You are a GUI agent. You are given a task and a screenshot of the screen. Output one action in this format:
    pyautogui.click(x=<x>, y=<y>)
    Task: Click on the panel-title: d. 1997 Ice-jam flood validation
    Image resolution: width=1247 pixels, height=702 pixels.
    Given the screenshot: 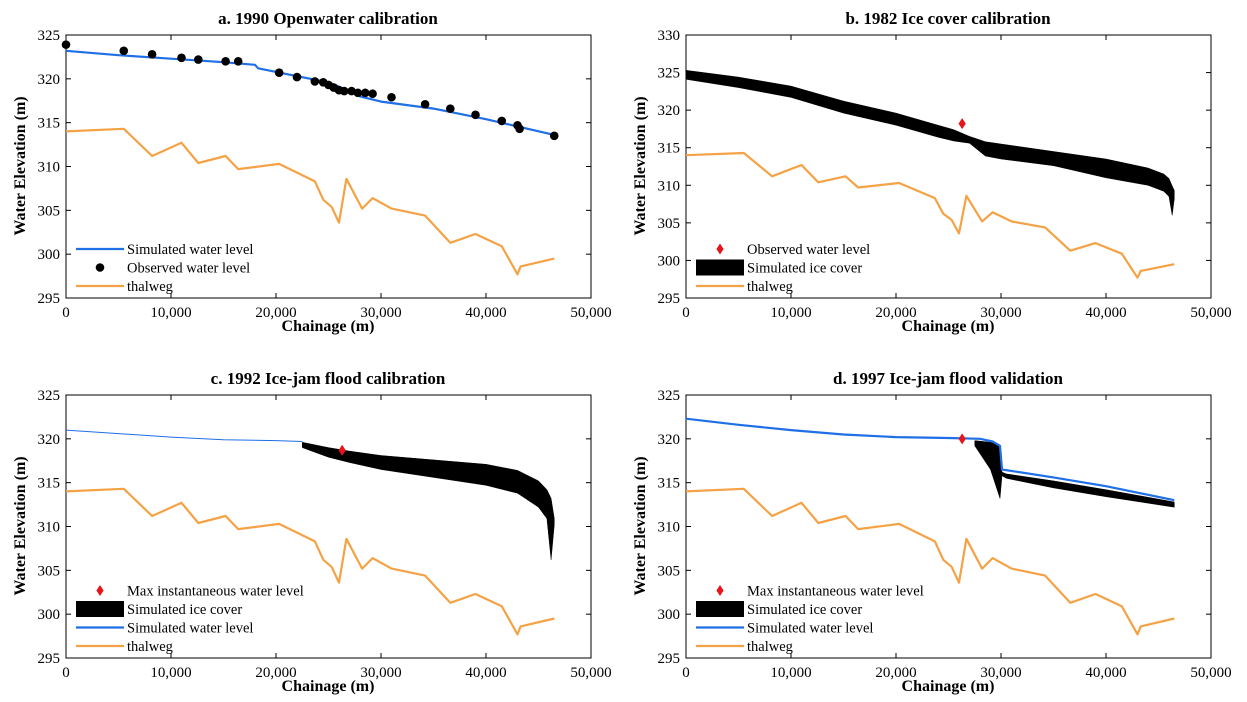 What is the action you would take?
    pyautogui.click(x=948, y=378)
    